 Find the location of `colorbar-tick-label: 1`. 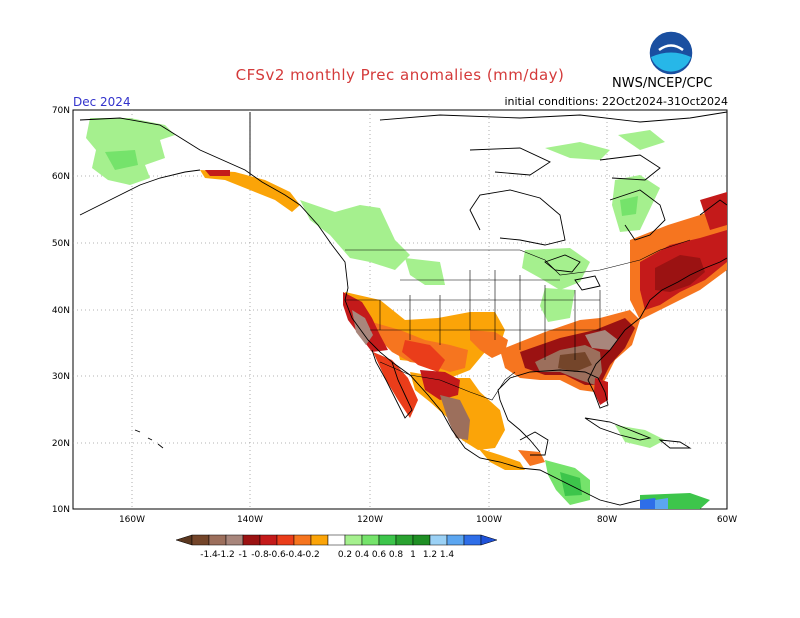

colorbar-tick-label: 1 is located at coordinates (413, 555).